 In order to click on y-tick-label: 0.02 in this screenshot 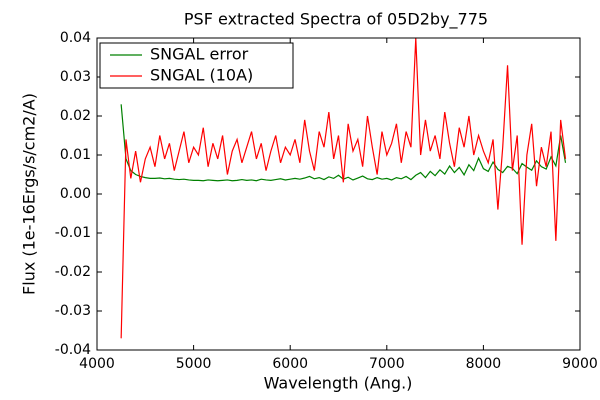, I will do `click(75, 116)`.